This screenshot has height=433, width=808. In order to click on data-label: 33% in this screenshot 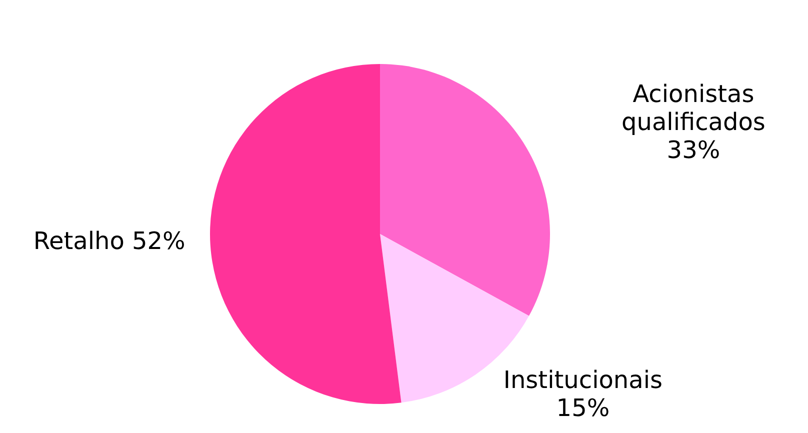, I will do `click(693, 150)`.